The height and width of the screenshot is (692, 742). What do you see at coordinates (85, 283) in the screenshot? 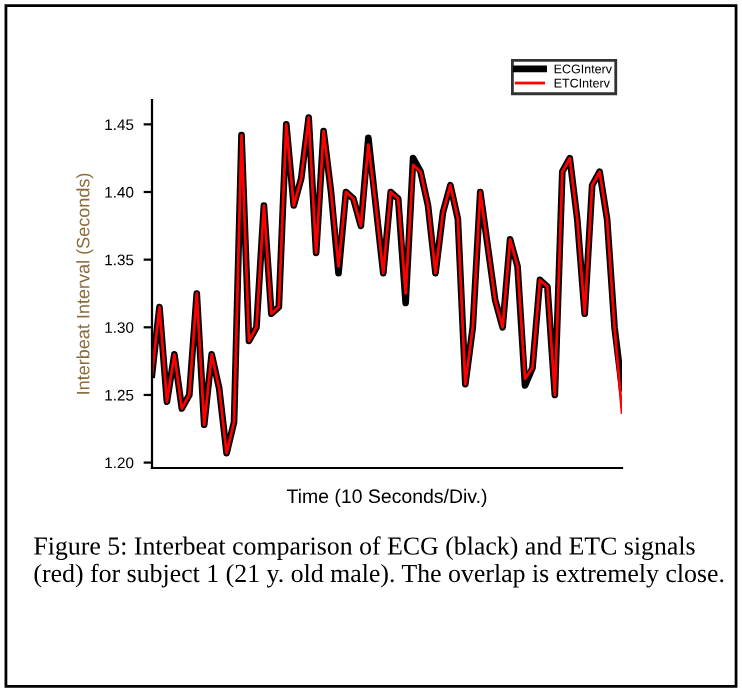
I see `y-axis-title: Interbeat Interval (Seconds)` at bounding box center [85, 283].